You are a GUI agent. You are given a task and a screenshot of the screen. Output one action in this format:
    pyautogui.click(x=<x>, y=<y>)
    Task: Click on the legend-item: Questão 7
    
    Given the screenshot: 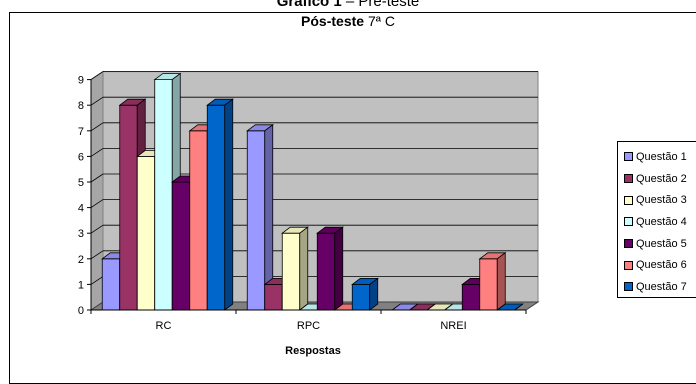 What is the action you would take?
    pyautogui.click(x=660, y=287)
    